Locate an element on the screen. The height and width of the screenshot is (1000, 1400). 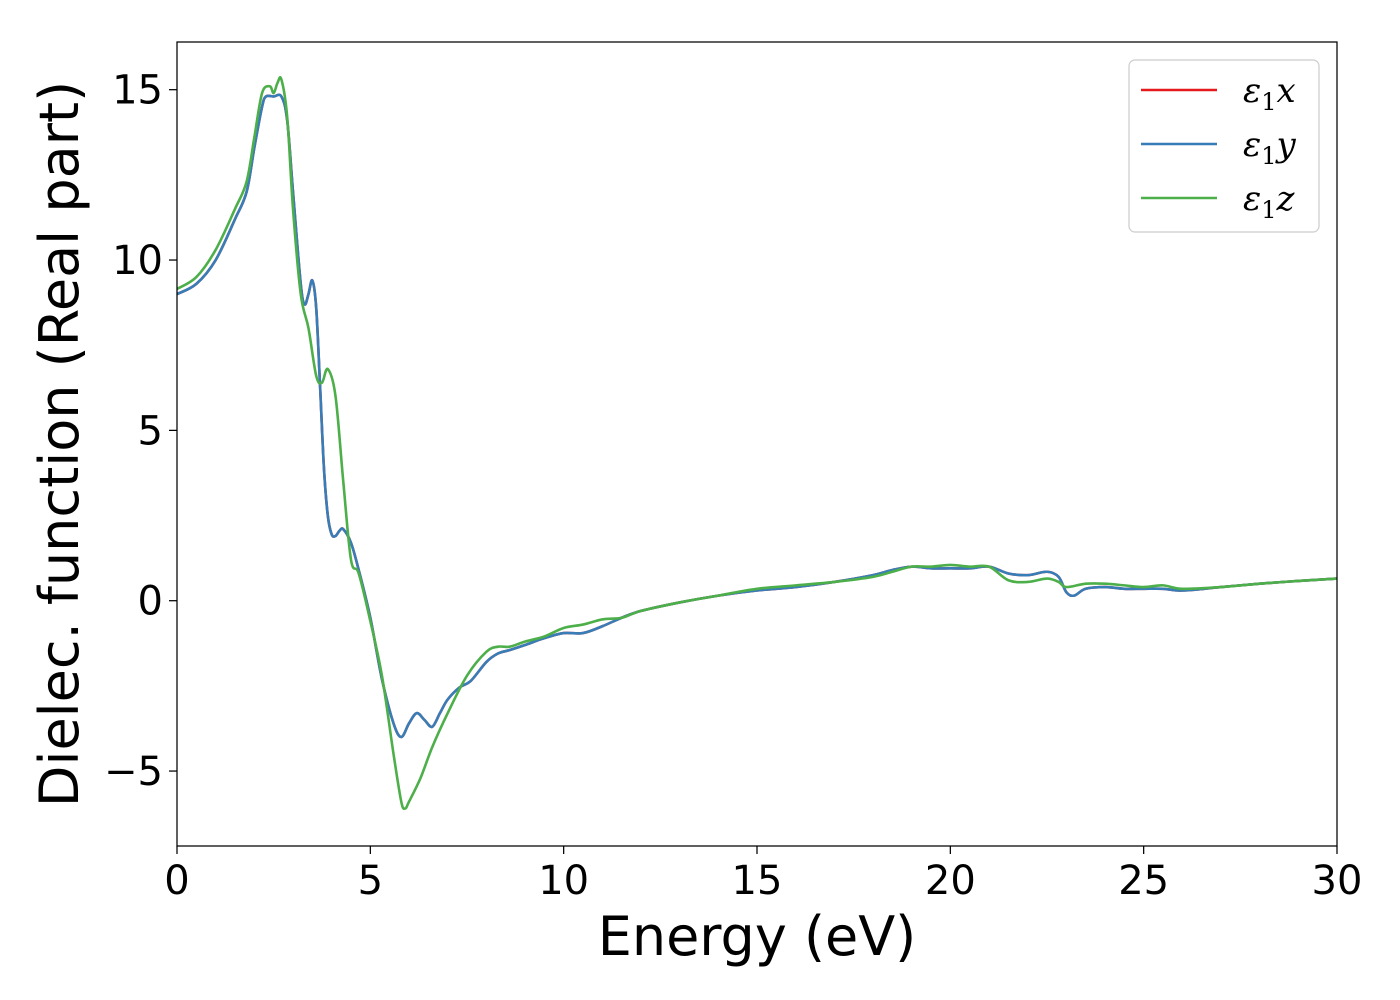
y-tick-label: 15 is located at coordinates (137, 91).